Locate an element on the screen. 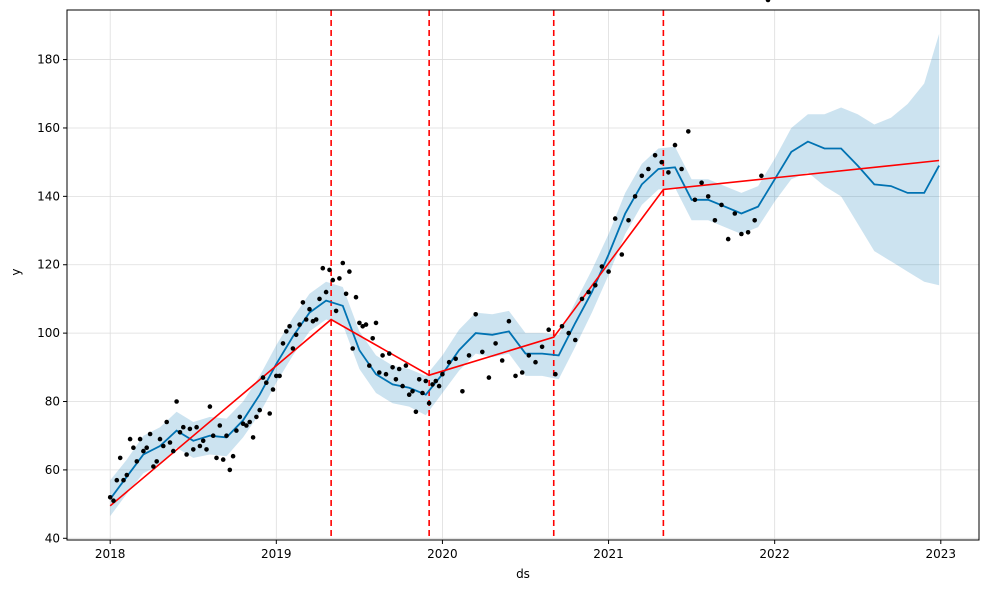  x-axis-ticks: 2018 2019 2020 2021 2022 2023 is located at coordinates (525, 550).